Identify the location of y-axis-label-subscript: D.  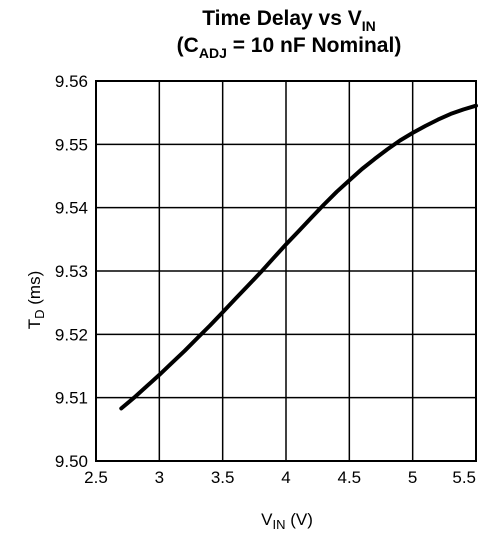
(39, 313).